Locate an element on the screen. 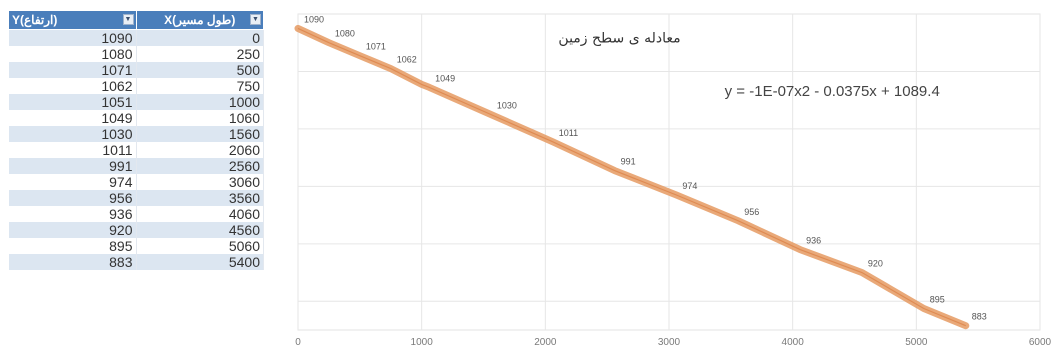 The height and width of the screenshot is (354, 1059). cell-y: 1080 is located at coordinates (72, 54).